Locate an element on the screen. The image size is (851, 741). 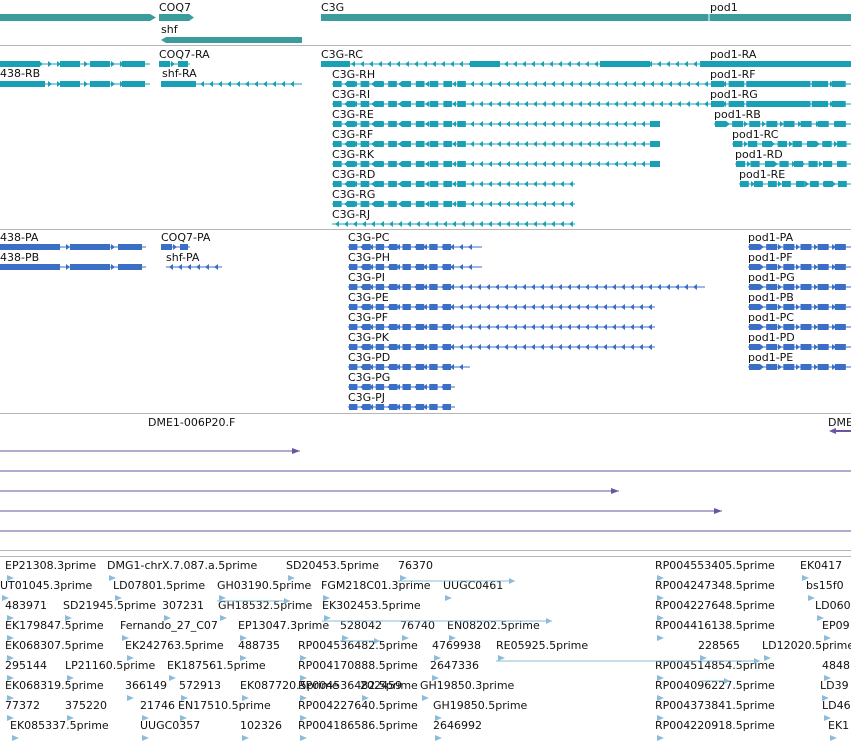
gene-bar-c3g is located at coordinates (586, 17).